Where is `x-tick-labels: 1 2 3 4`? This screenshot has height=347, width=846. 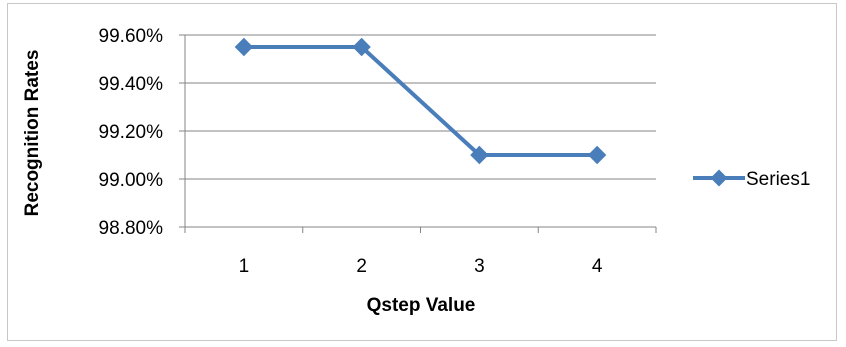 x-tick-labels: 1 2 3 4 is located at coordinates (421, 266).